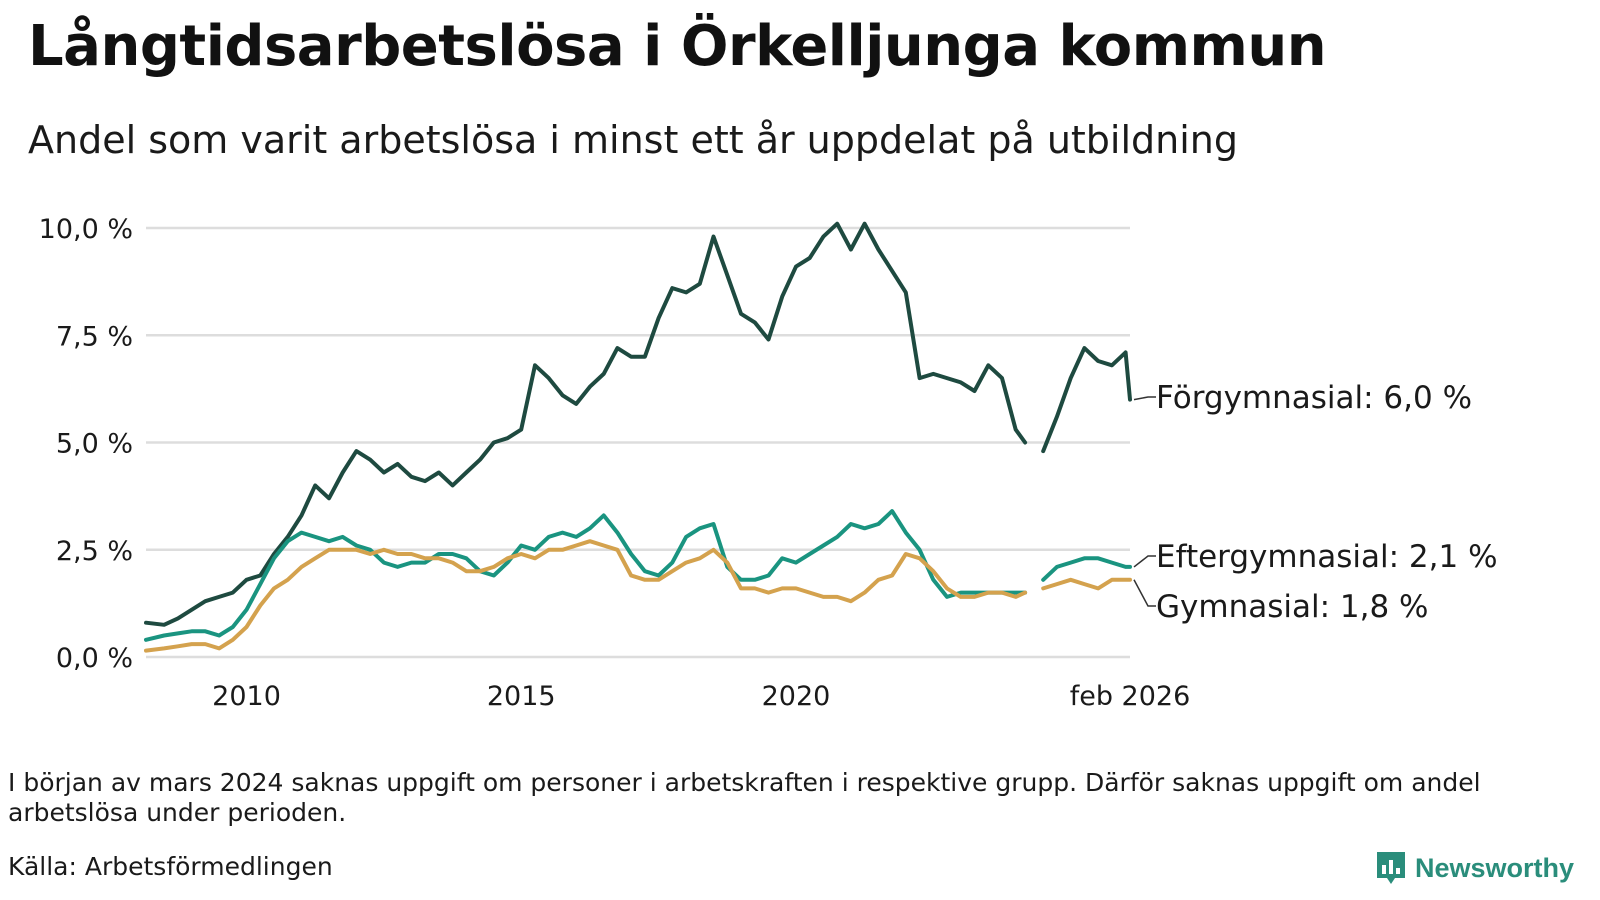  I want to click on chart-title: Långtidsarbetslösa i Örkelljunga kommun, so click(677, 46).